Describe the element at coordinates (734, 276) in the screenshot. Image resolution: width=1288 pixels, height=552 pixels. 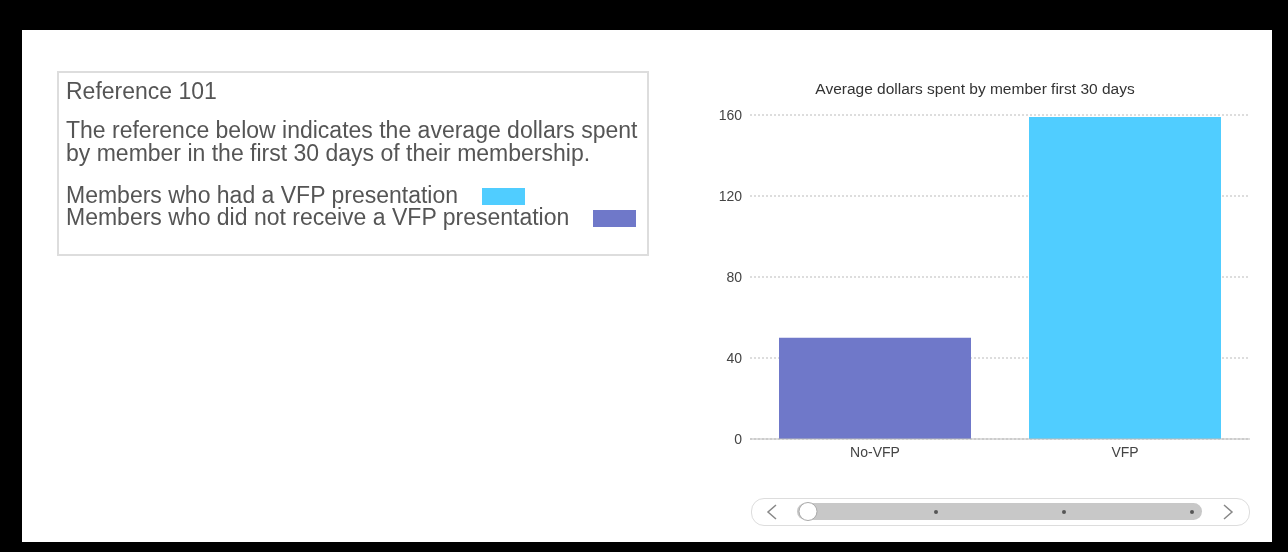
I see `y-tick-label: 80` at that location.